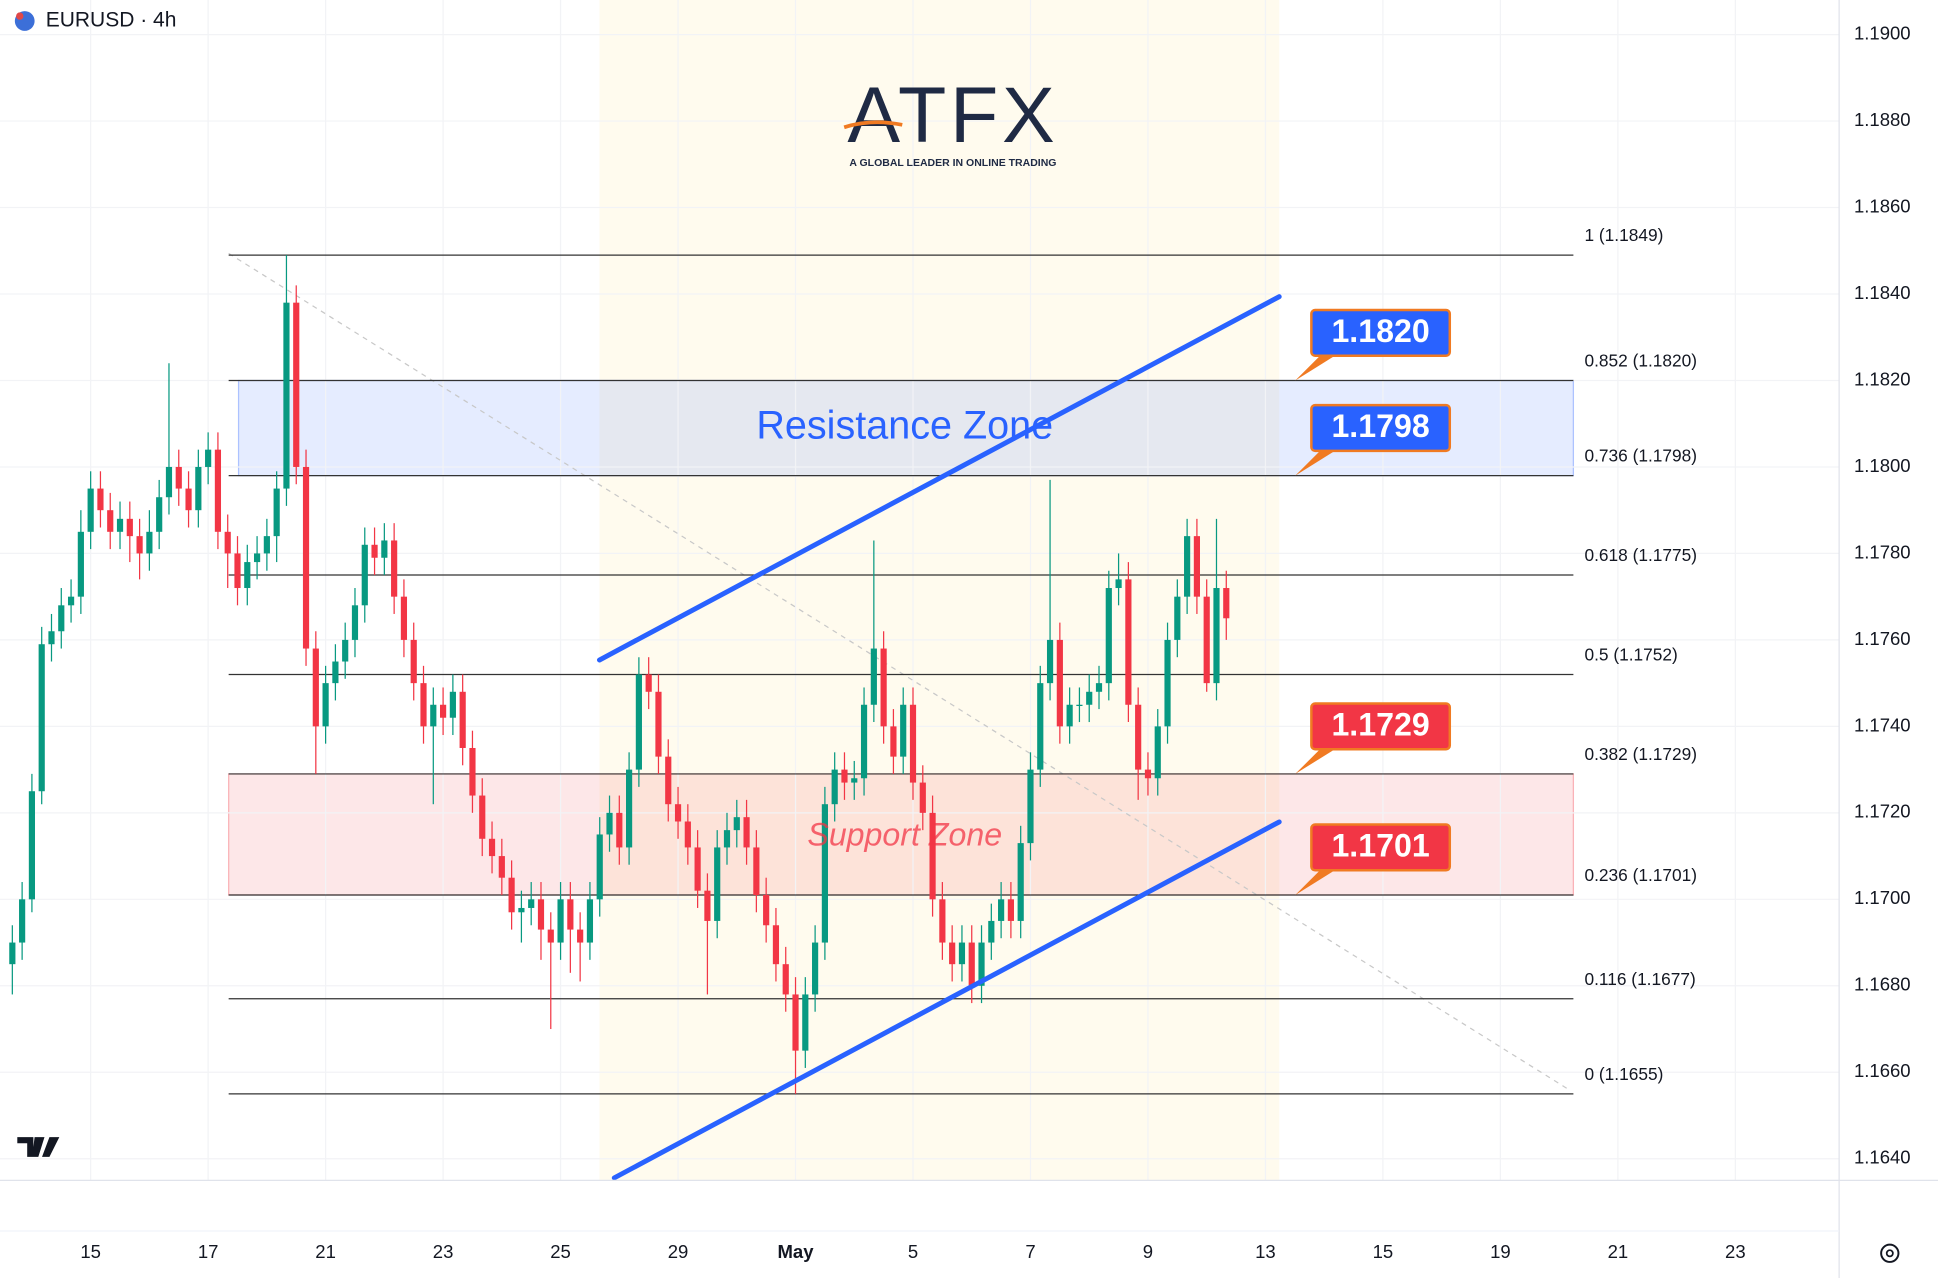 This screenshot has height=1278, width=1938. Describe the element at coordinates (1882, 1070) in the screenshot. I see `y-tick-label: 1.1660` at that location.